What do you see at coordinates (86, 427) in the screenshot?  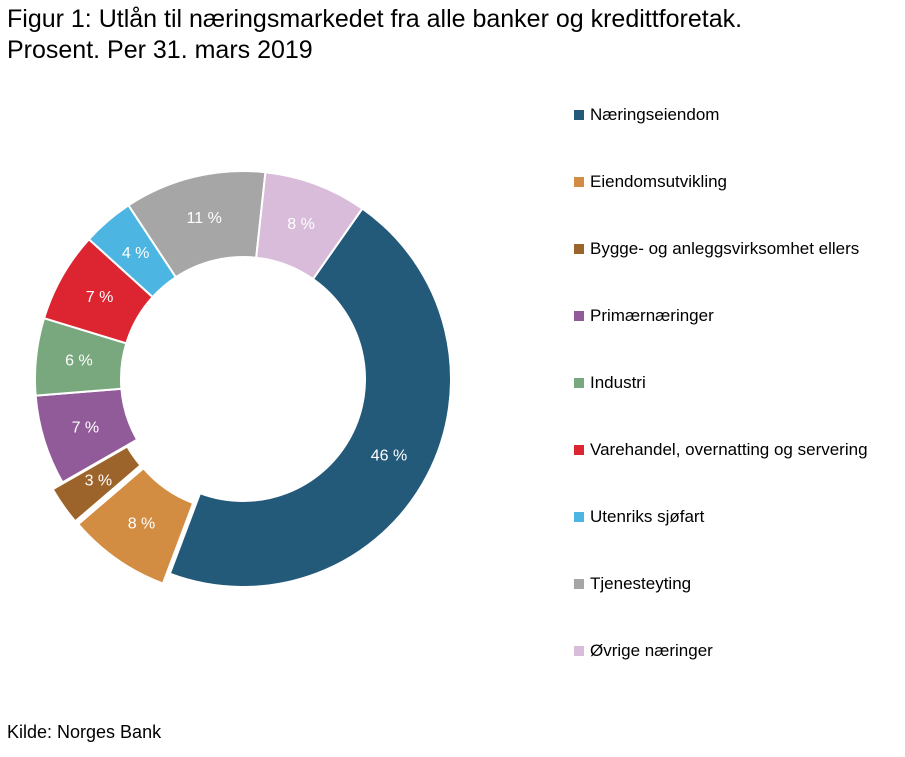 I see `slice-label-4: 7 %` at bounding box center [86, 427].